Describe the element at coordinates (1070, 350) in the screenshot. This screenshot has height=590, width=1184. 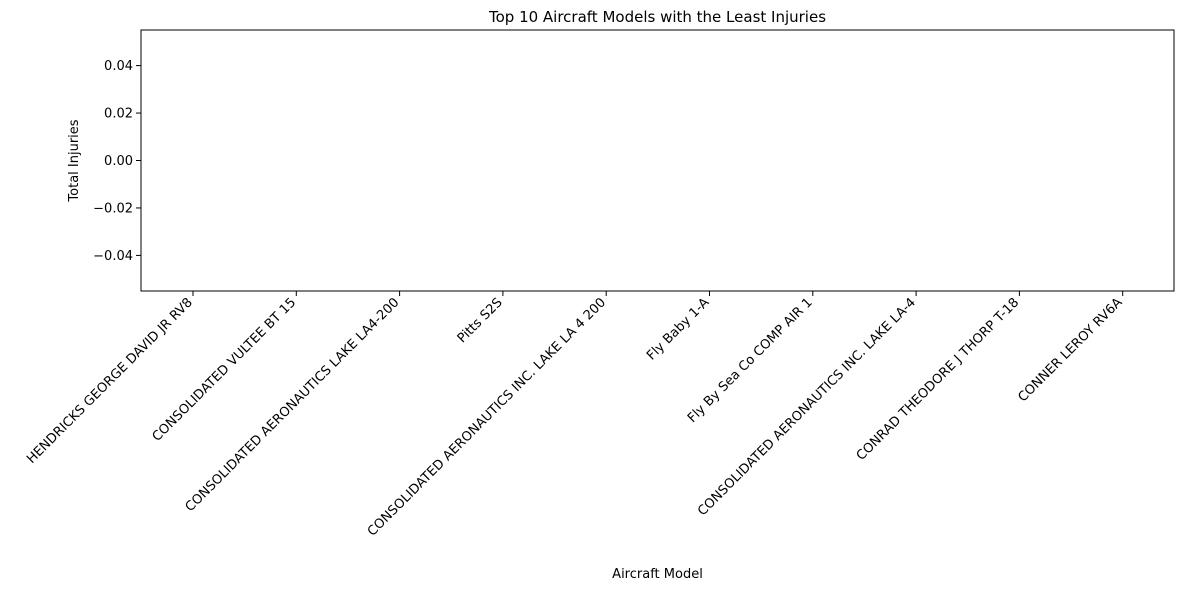
I see `x-tick-label: CONNER LEROY RV6A` at that location.